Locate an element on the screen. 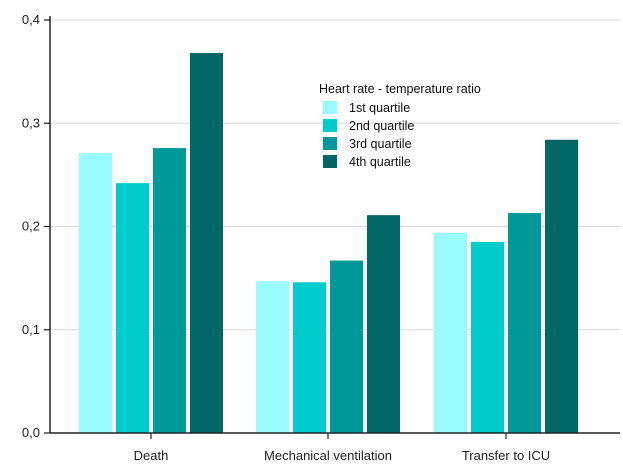 This screenshot has height=466, width=623. legend-label-3: 4th quartile is located at coordinates (380, 162).